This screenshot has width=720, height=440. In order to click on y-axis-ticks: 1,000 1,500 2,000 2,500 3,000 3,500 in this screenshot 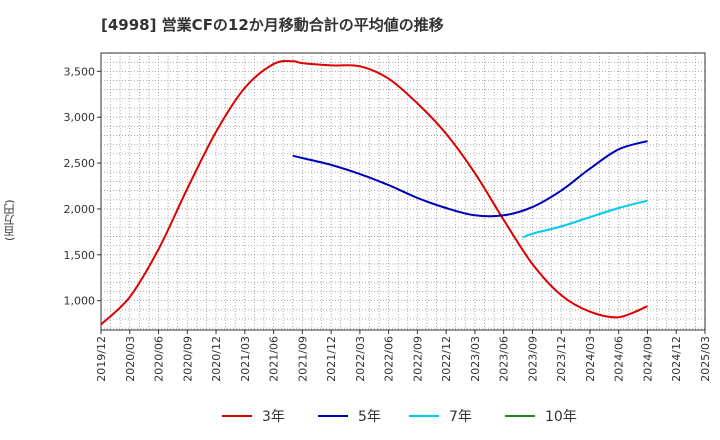, I will do `click(82, 186)`.